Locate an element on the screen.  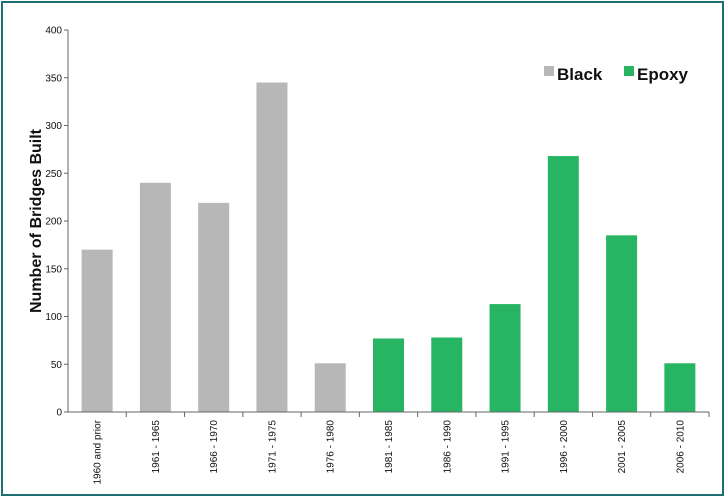
x-tick-label: 2006 - 2010 is located at coordinates (680, 447).